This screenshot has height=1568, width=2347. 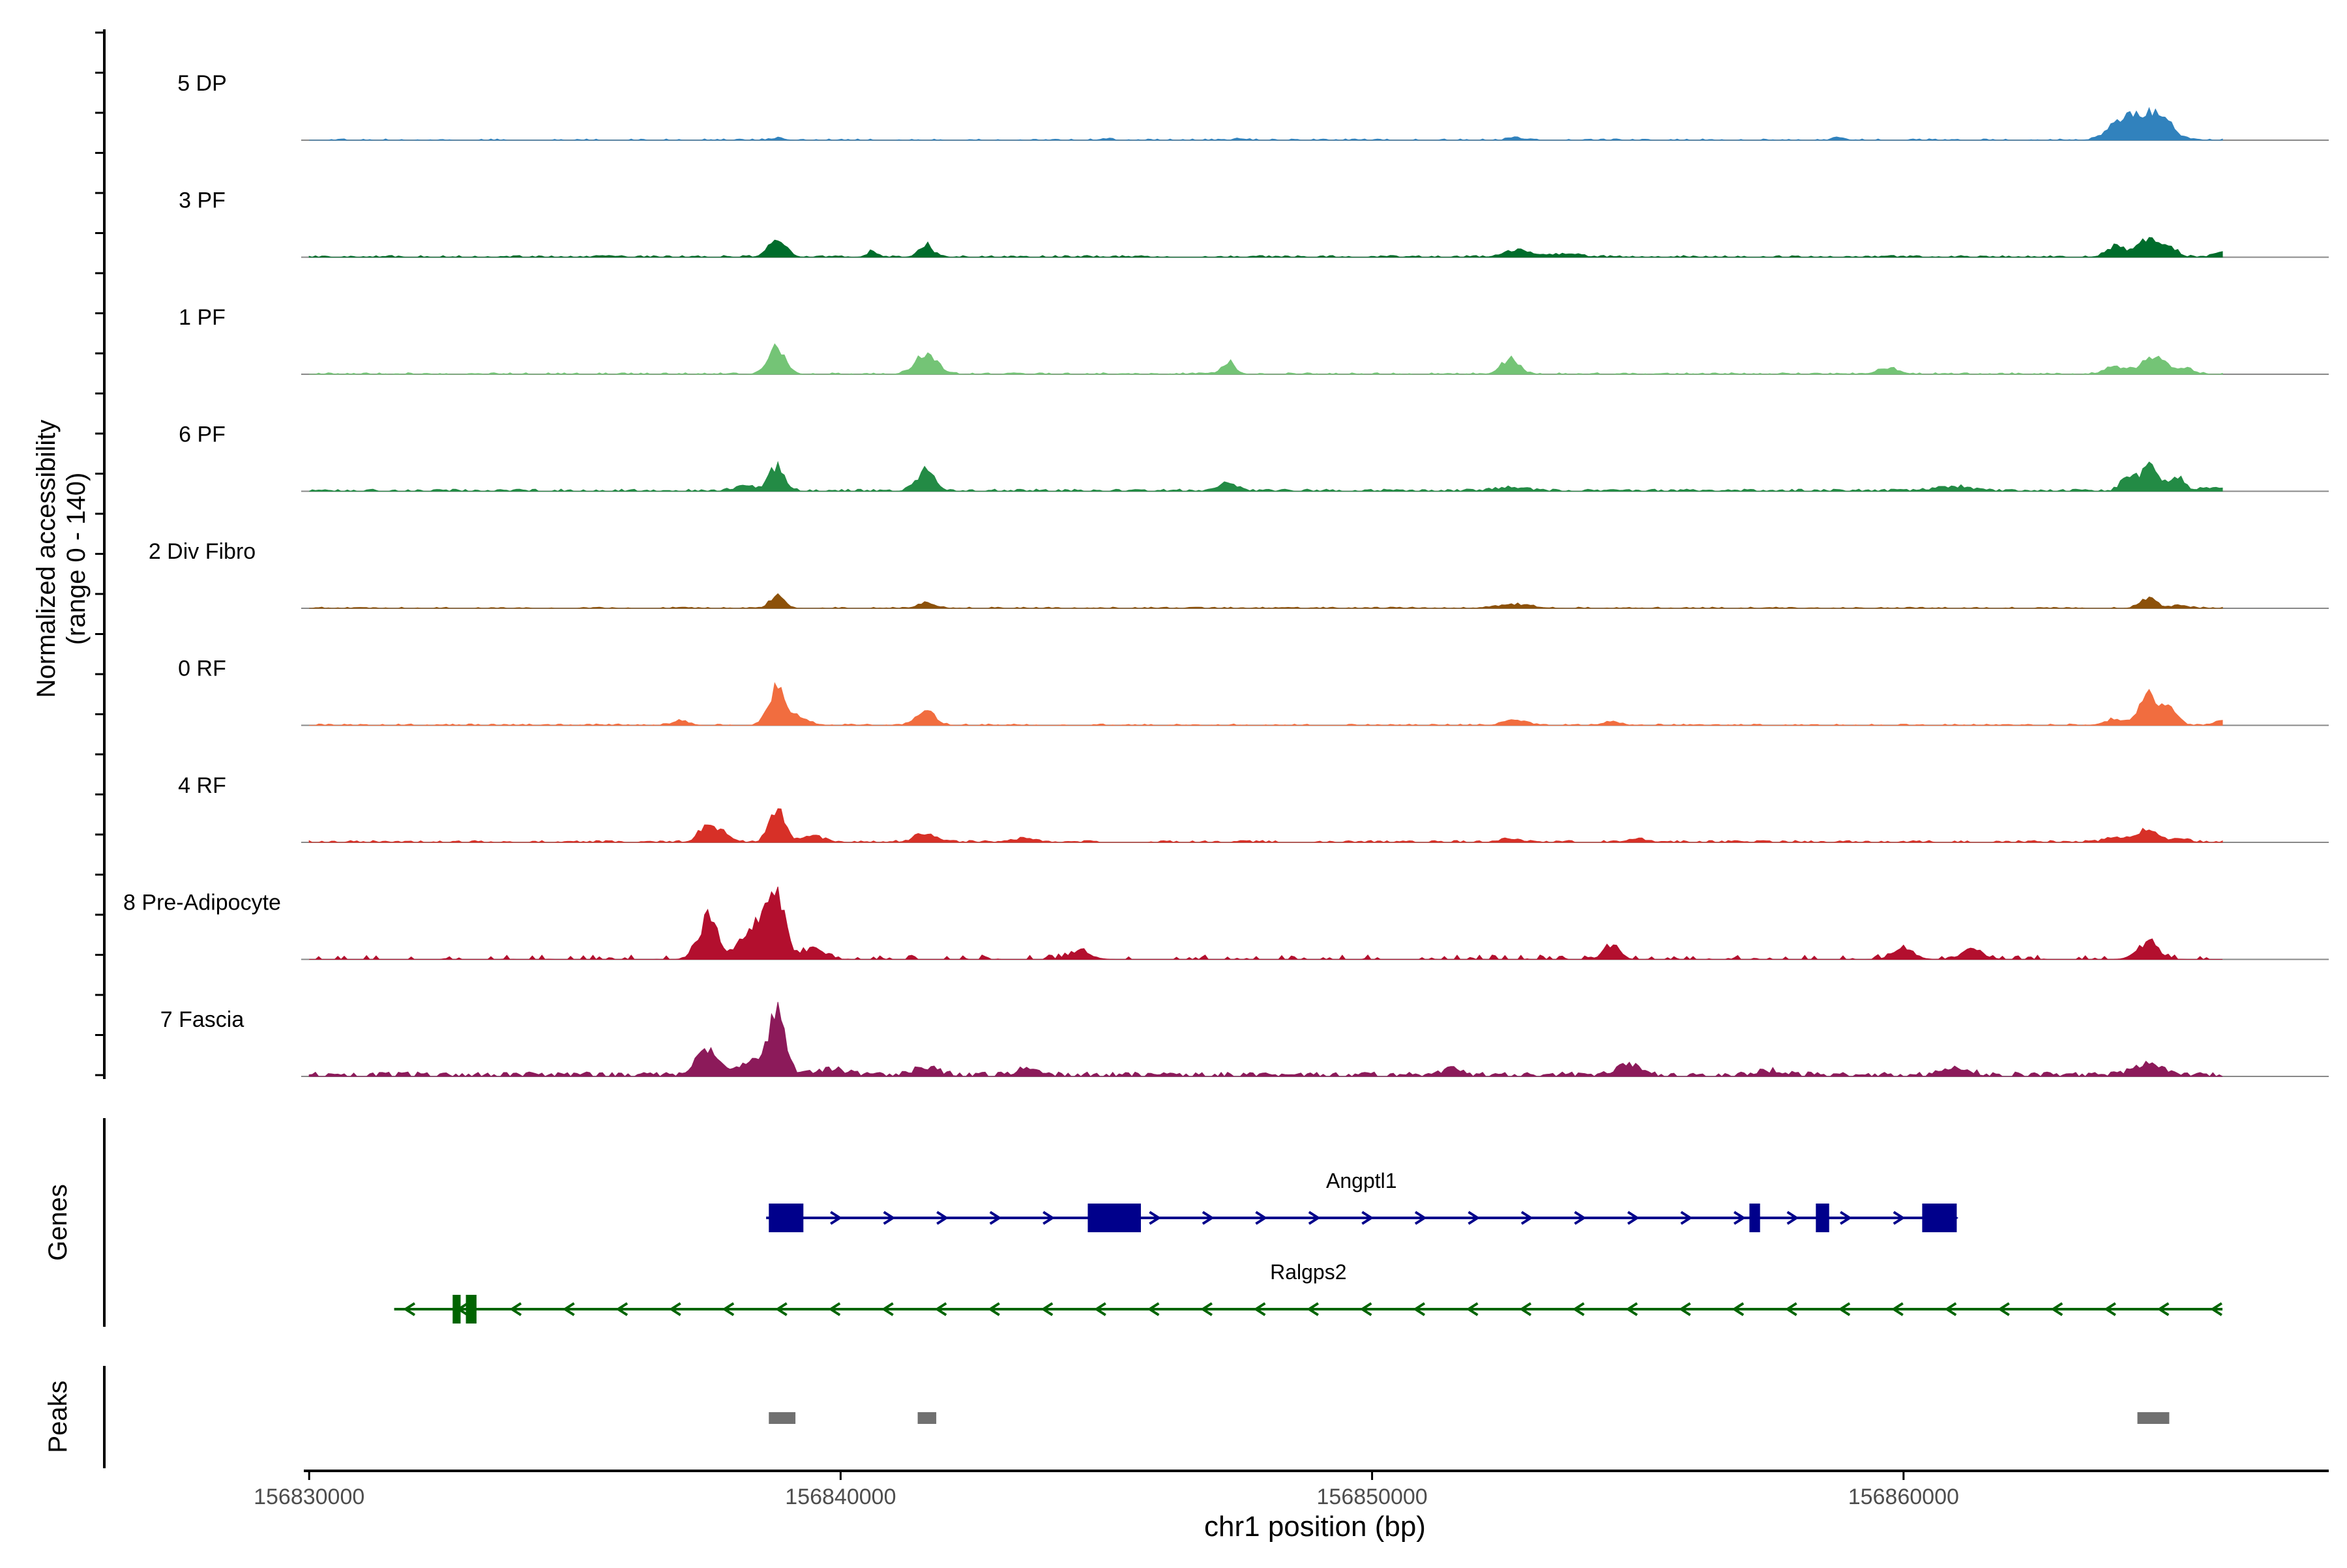 What do you see at coordinates (1106, 1490) in the screenshot?
I see `x-axis-ticks: 156830000 156840000 156850000 156860000` at bounding box center [1106, 1490].